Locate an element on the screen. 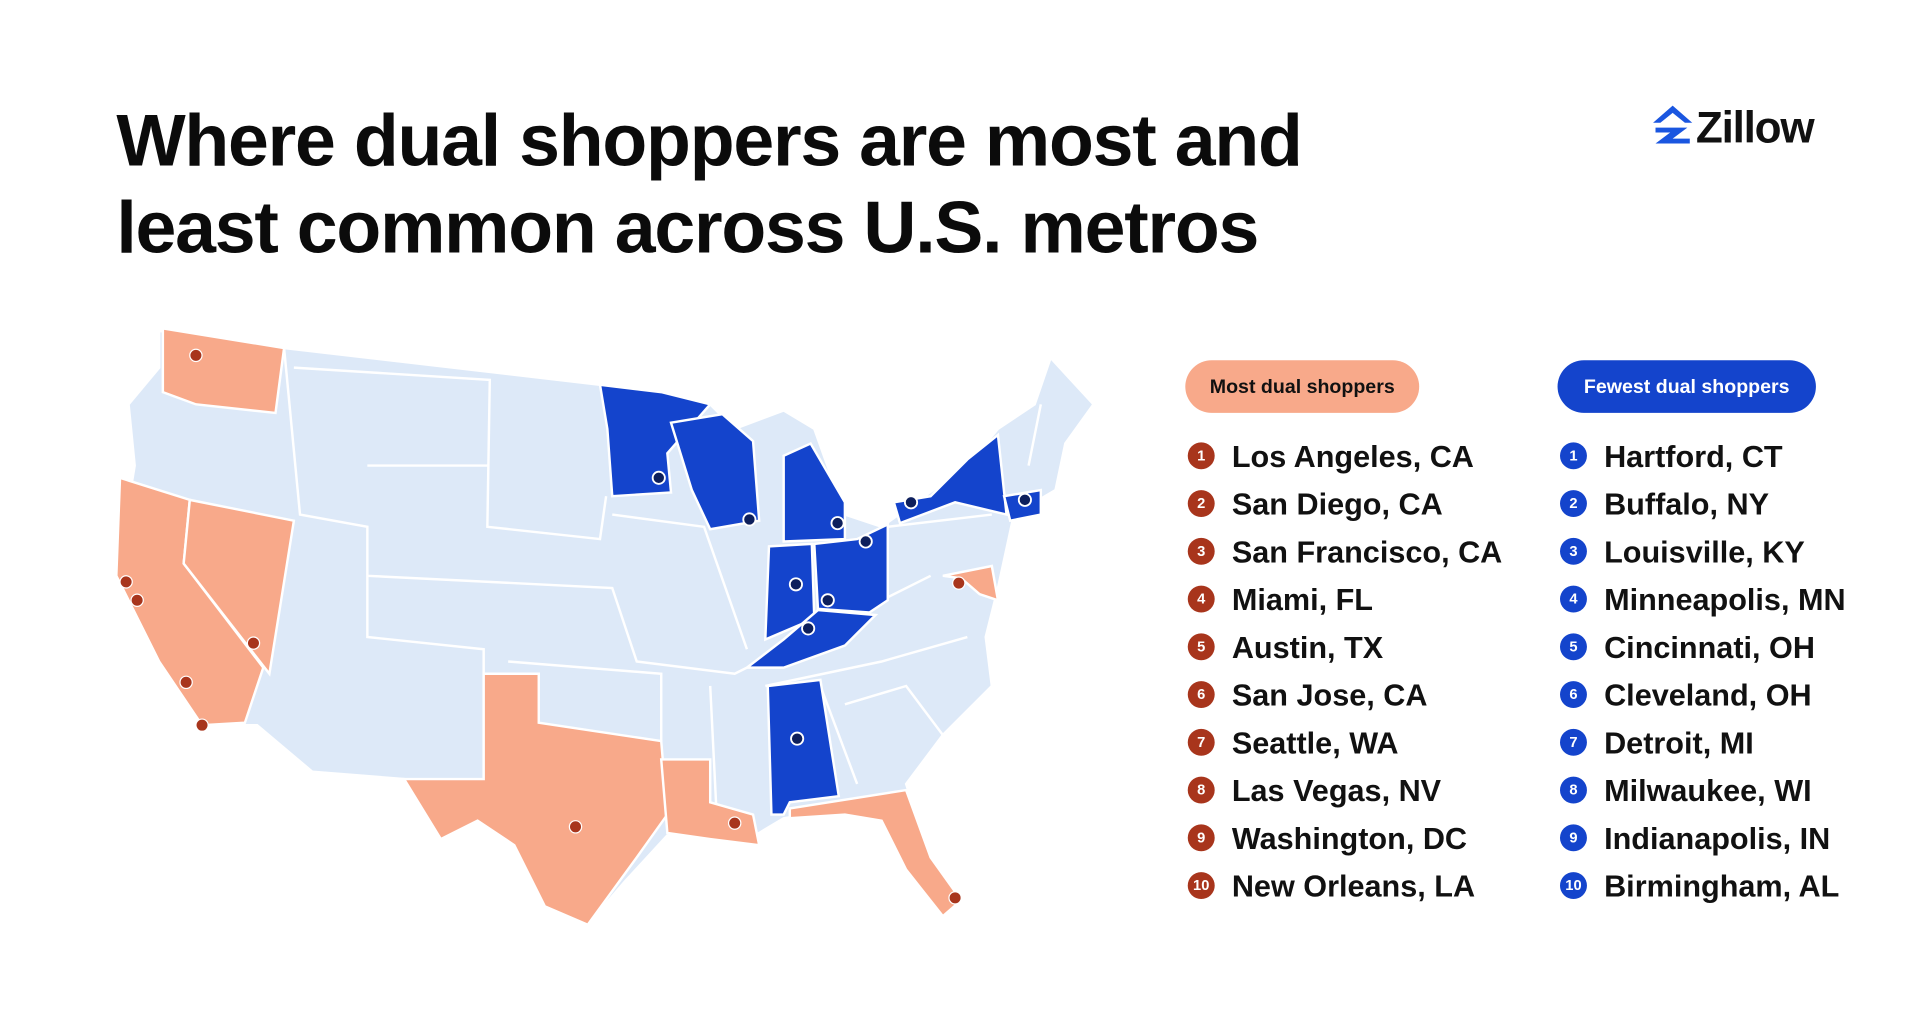 The width and height of the screenshot is (1920, 1023). metro-name: Milwaukee, WI is located at coordinates (1708, 791).